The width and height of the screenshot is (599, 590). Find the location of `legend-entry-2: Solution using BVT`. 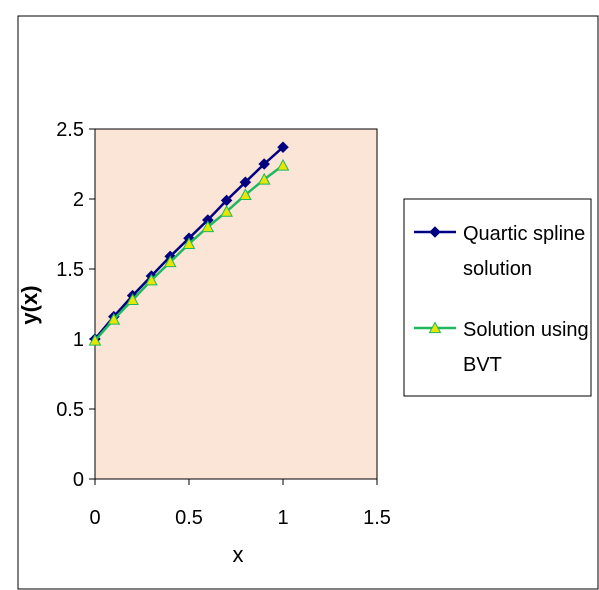

legend-entry-2: Solution using BVT is located at coordinates (501, 347).